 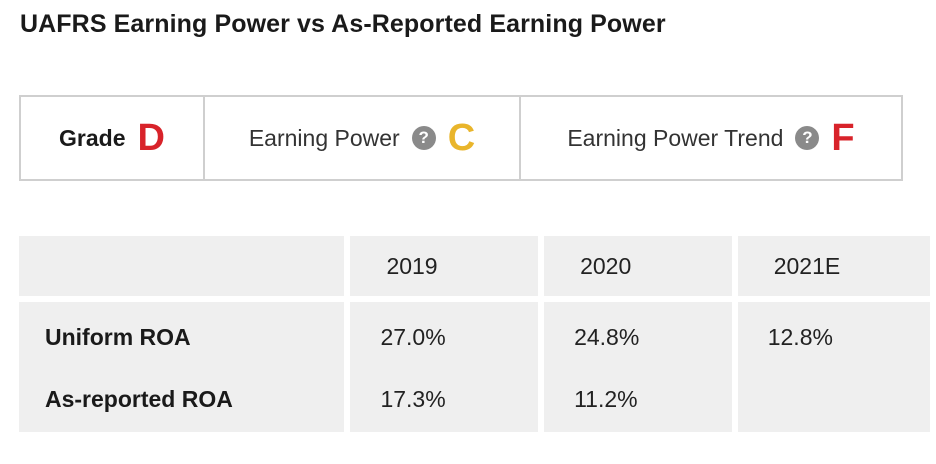 I want to click on earning-power-help-icon: ?, so click(x=423, y=138).